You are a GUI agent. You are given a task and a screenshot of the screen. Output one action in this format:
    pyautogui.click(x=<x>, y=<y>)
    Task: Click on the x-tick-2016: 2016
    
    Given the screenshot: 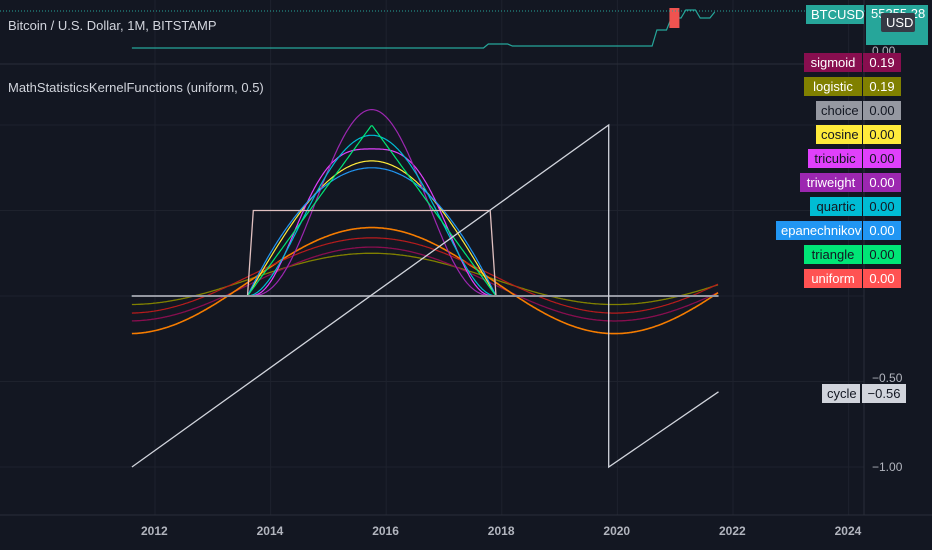 What is the action you would take?
    pyautogui.click(x=385, y=531)
    